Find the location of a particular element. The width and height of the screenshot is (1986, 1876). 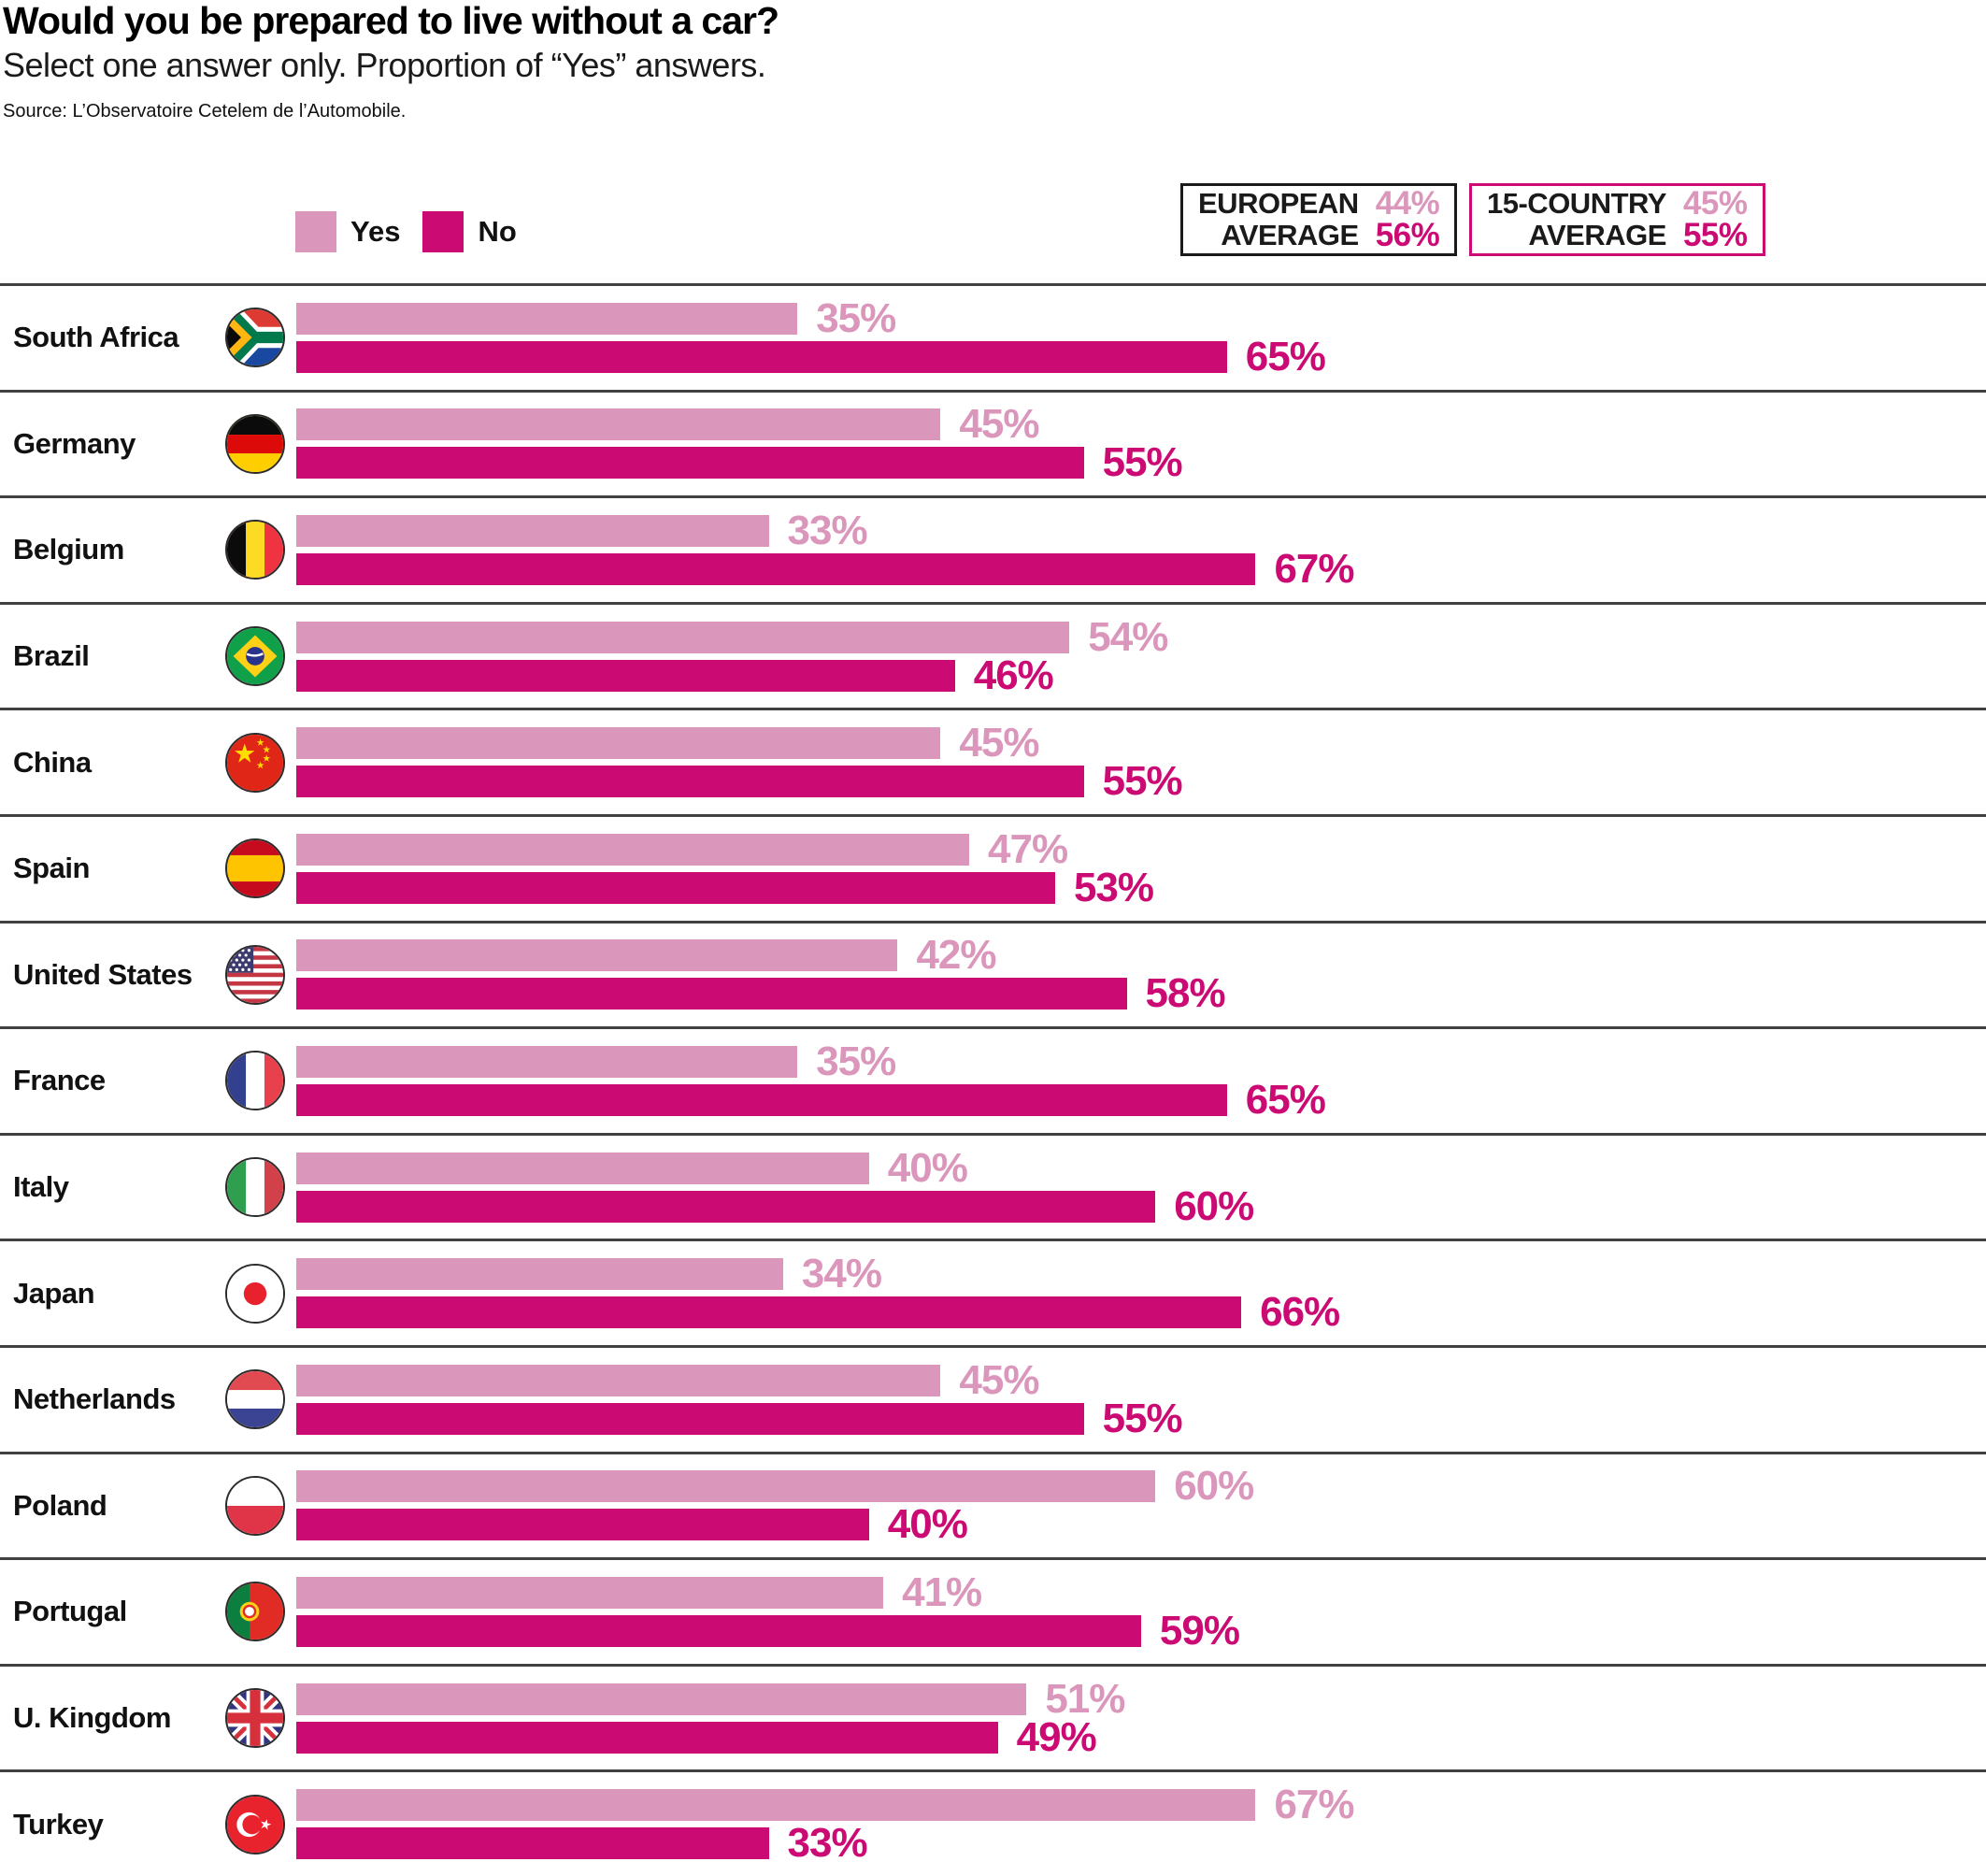

european-average-values: 44% 56% is located at coordinates (1407, 218).